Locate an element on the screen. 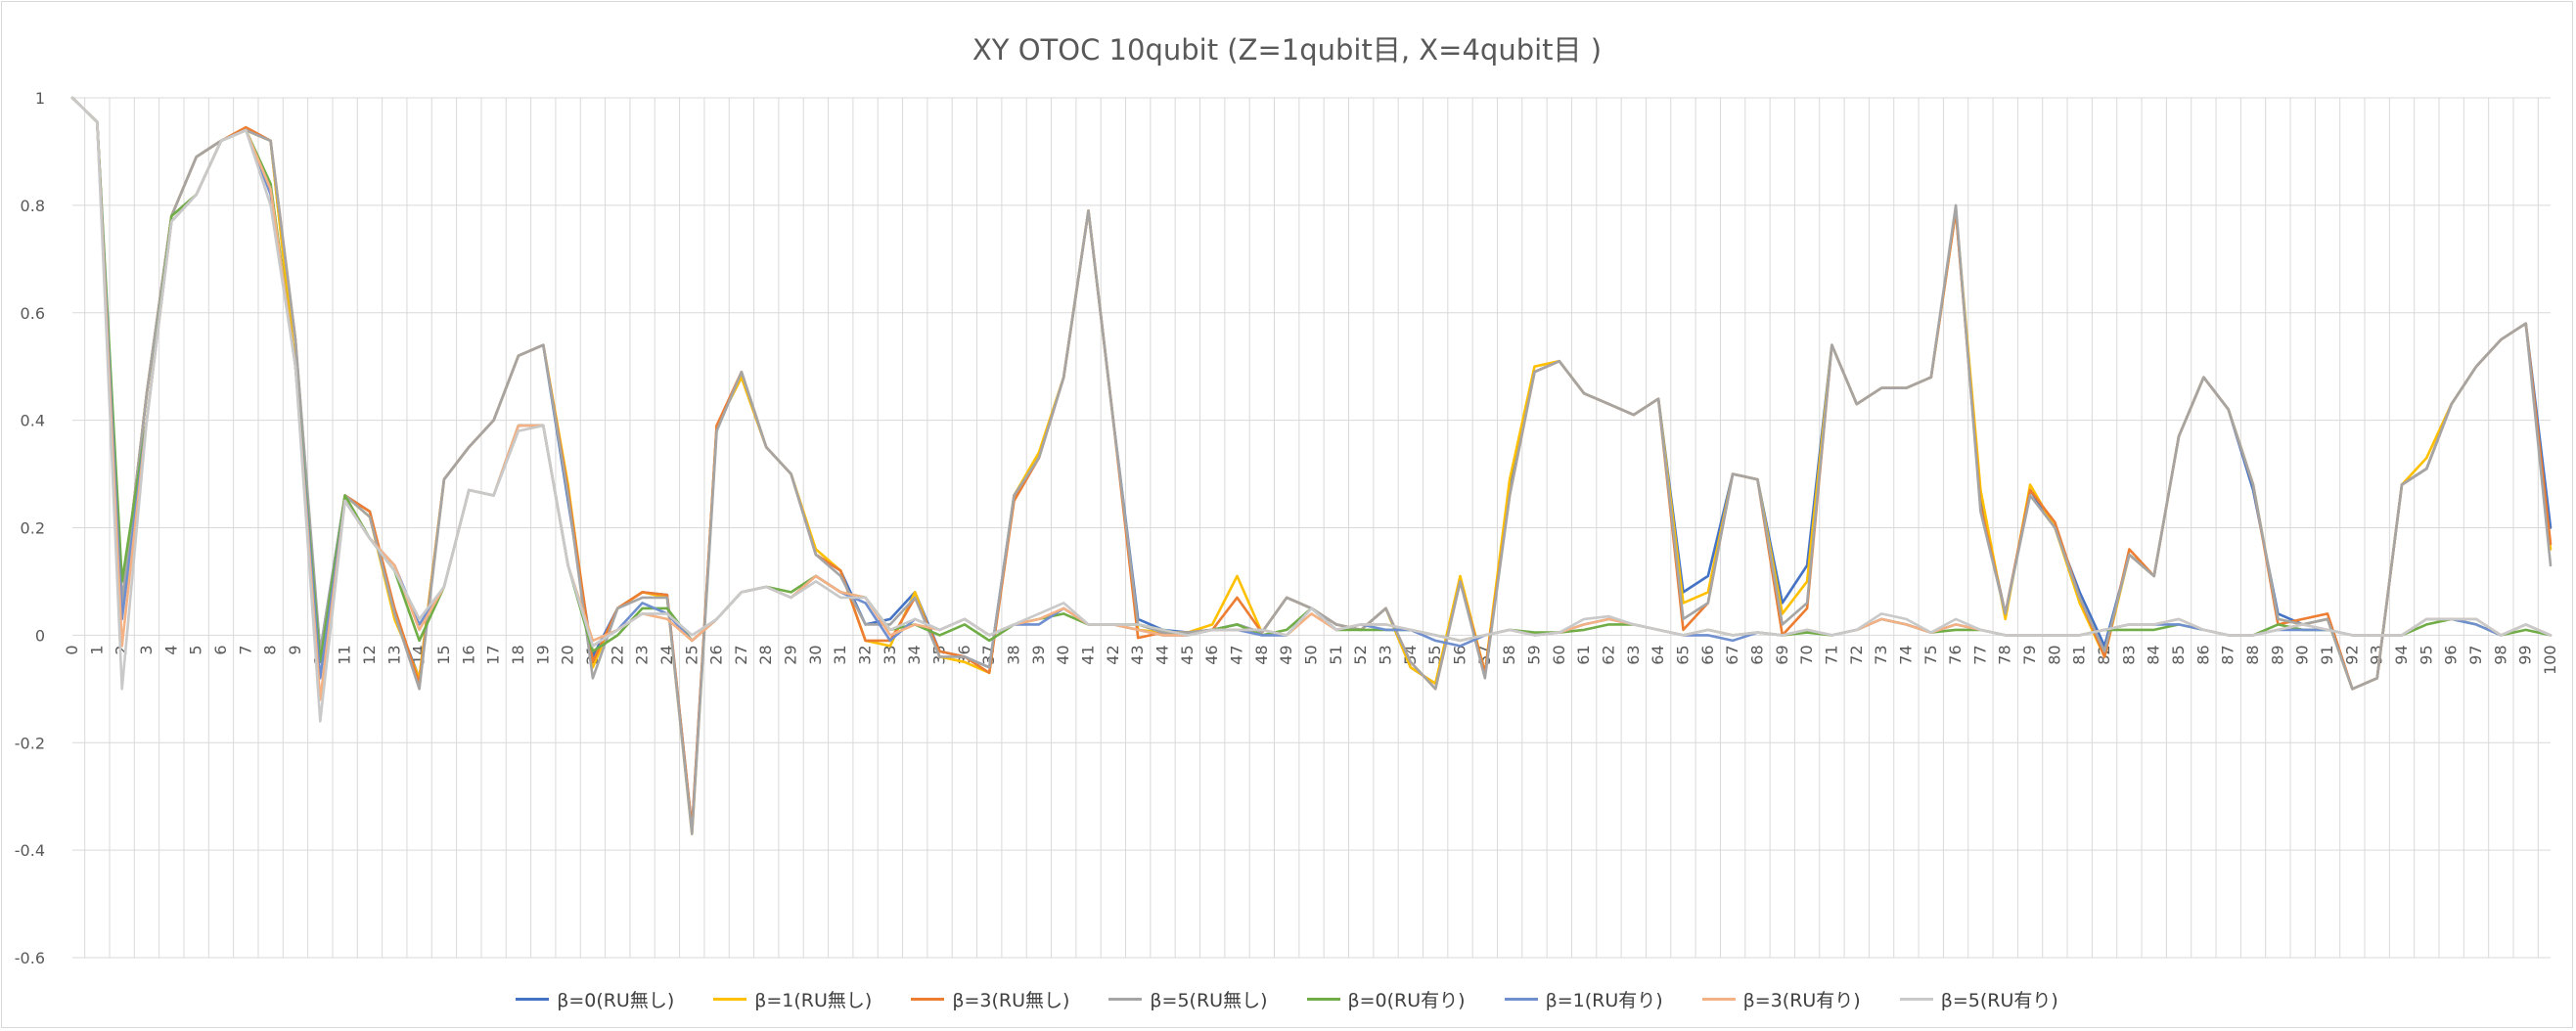 Image resolution: width=2576 pixels, height=1031 pixels. legend-item: β=3(RU有り) is located at coordinates (1781, 999).